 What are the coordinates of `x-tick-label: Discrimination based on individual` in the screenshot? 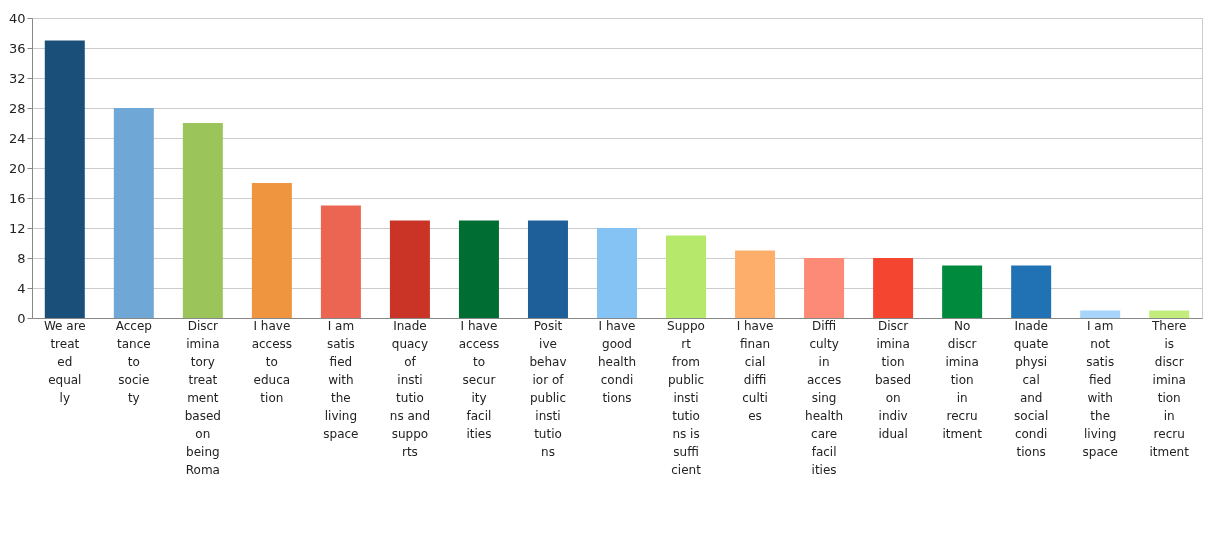 It's located at (893, 379).